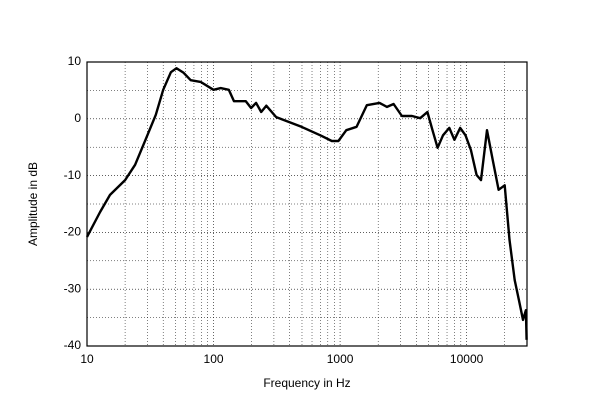  Describe the element at coordinates (33, 204) in the screenshot. I see `y-axis-label: Amplitude in dB` at that location.